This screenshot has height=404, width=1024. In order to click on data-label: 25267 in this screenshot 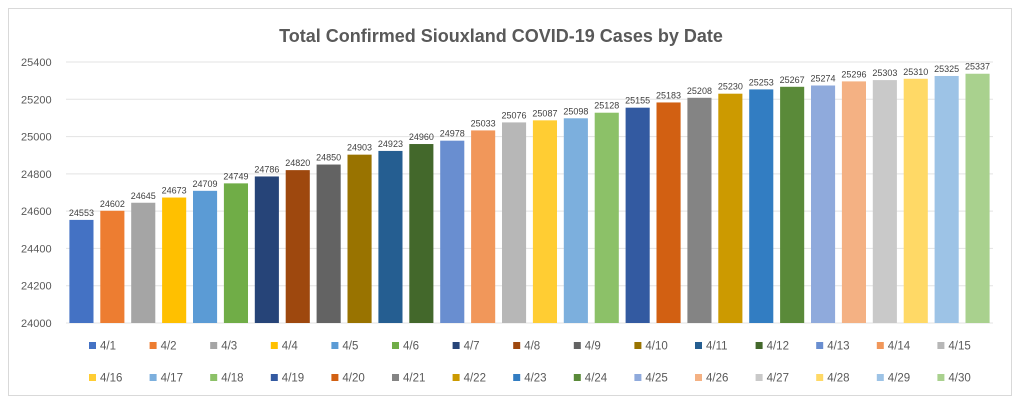, I will do `click(792, 80)`.